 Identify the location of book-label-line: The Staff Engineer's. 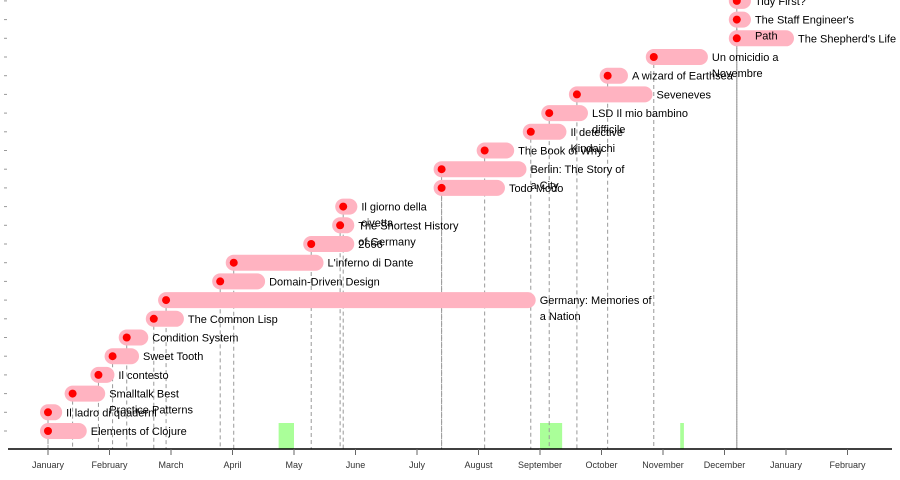
(805, 21).